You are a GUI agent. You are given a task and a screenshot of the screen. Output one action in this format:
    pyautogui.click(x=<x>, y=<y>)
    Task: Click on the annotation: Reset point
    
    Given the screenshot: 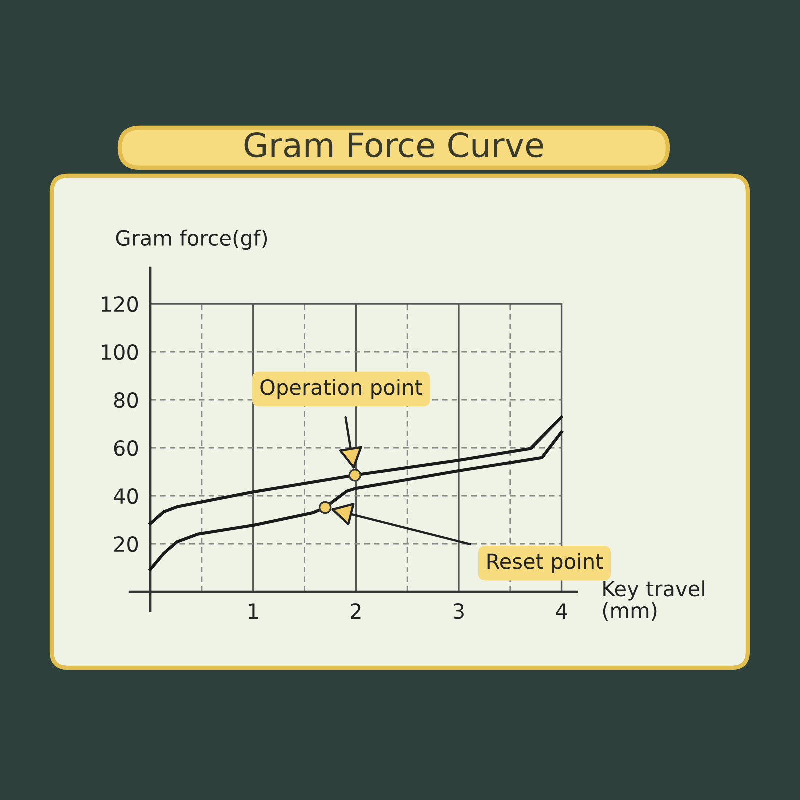 What is the action you would take?
    pyautogui.click(x=546, y=563)
    